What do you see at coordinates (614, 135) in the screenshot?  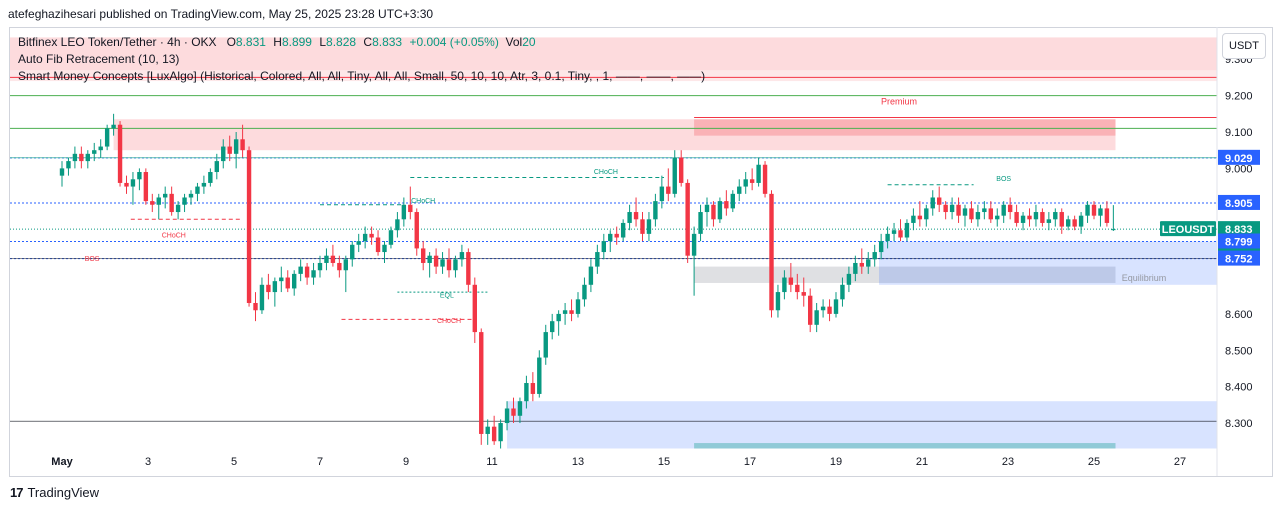 I see `premium-zone` at bounding box center [614, 135].